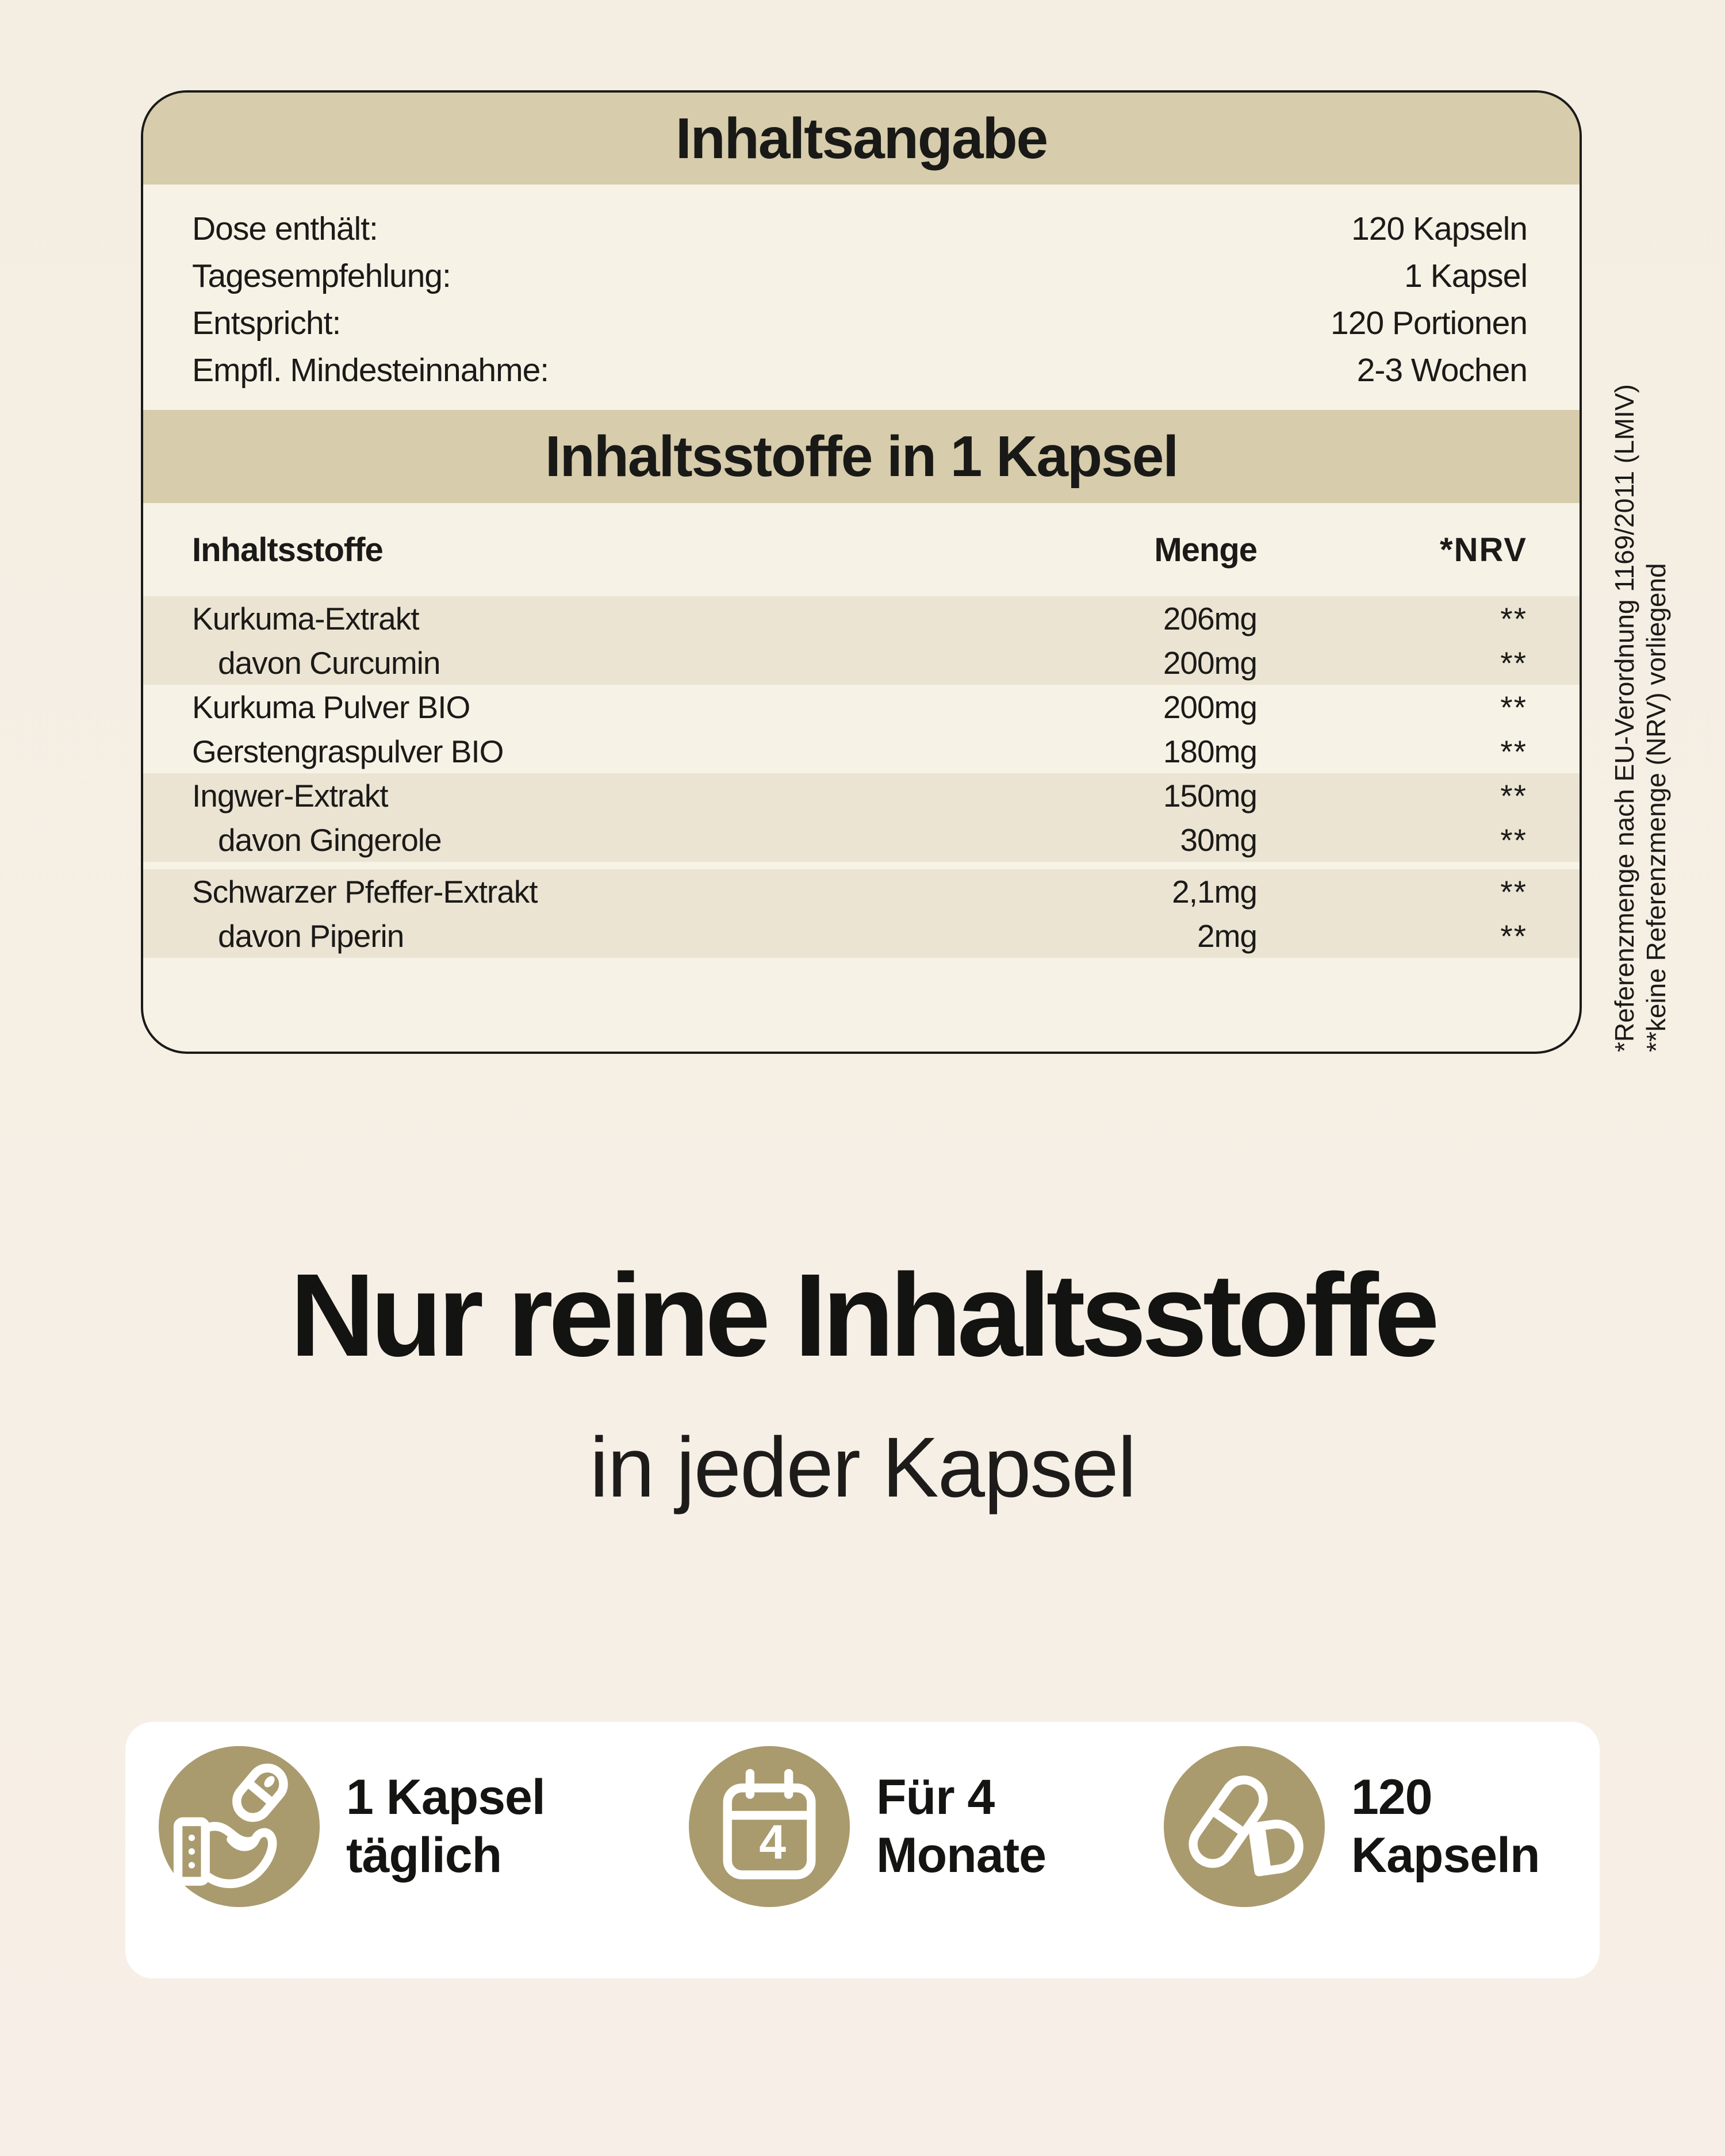 Image resolution: width=1725 pixels, height=2156 pixels. Describe the element at coordinates (446, 1797) in the screenshot. I see `benefit-line1: 1 Kapsel` at that location.